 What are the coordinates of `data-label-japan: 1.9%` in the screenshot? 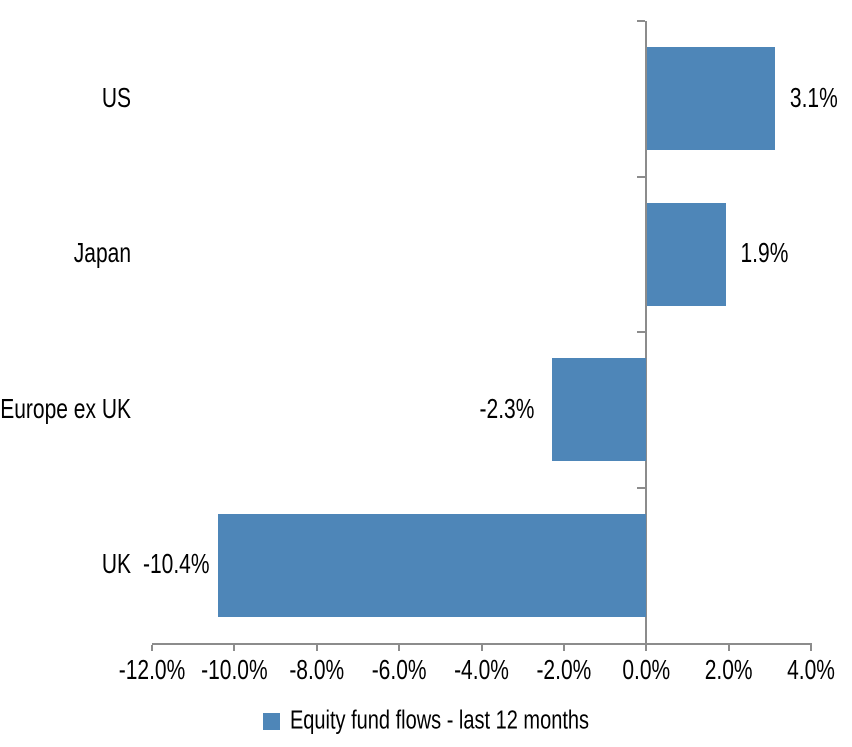 It's located at (764, 253).